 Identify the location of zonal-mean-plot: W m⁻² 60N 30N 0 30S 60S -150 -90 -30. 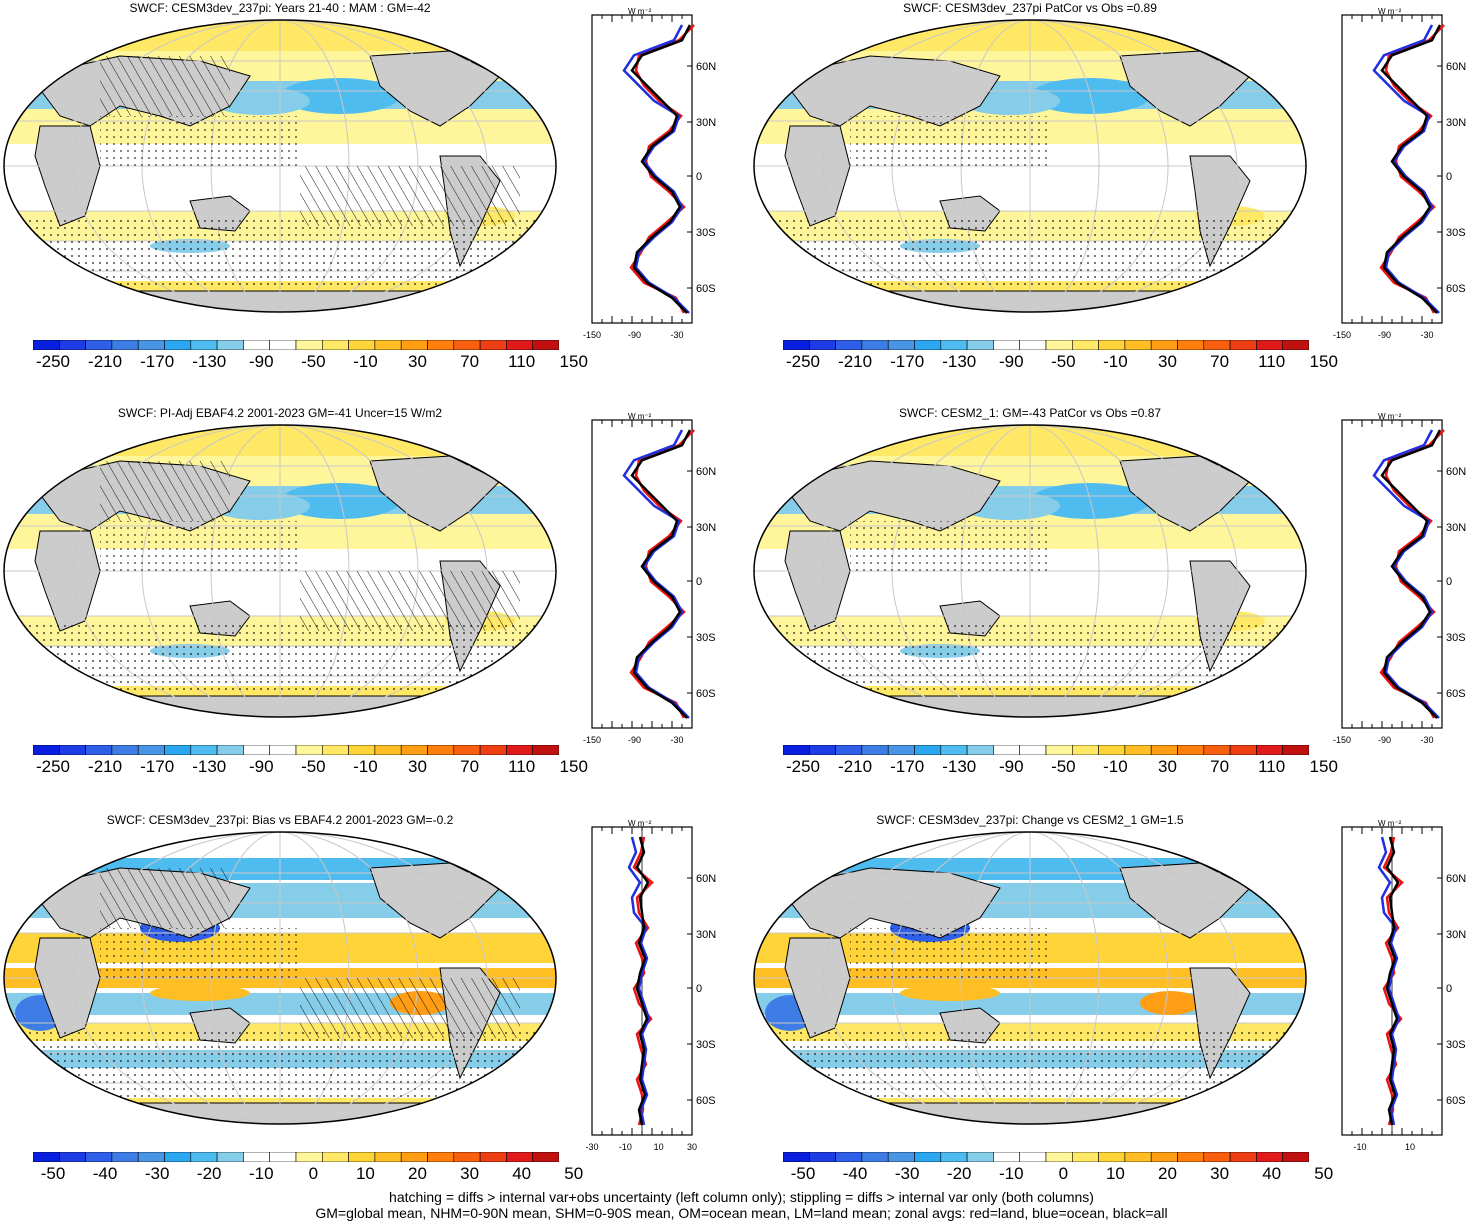
(1399, 173).